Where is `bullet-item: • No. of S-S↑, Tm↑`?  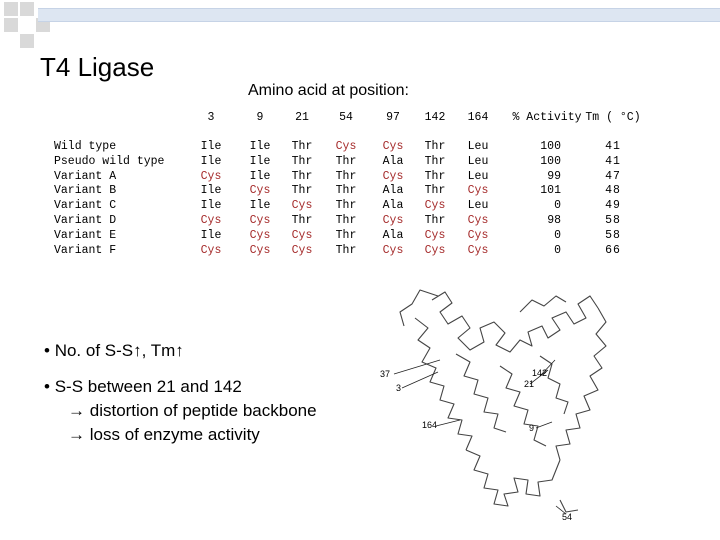
bullet-item: • No. of S-S↑, Tm↑ is located at coordinates (114, 351).